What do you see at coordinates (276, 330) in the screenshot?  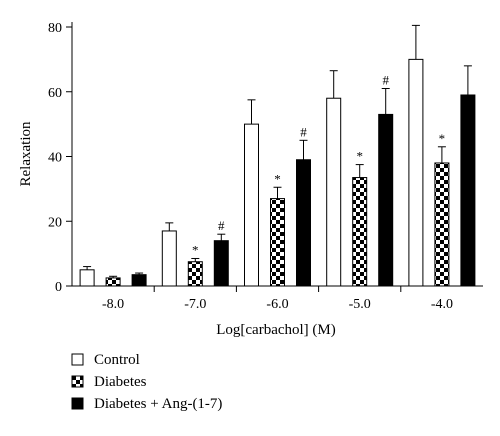 I see `x-axis-label: Log[carbachol] (M)` at bounding box center [276, 330].